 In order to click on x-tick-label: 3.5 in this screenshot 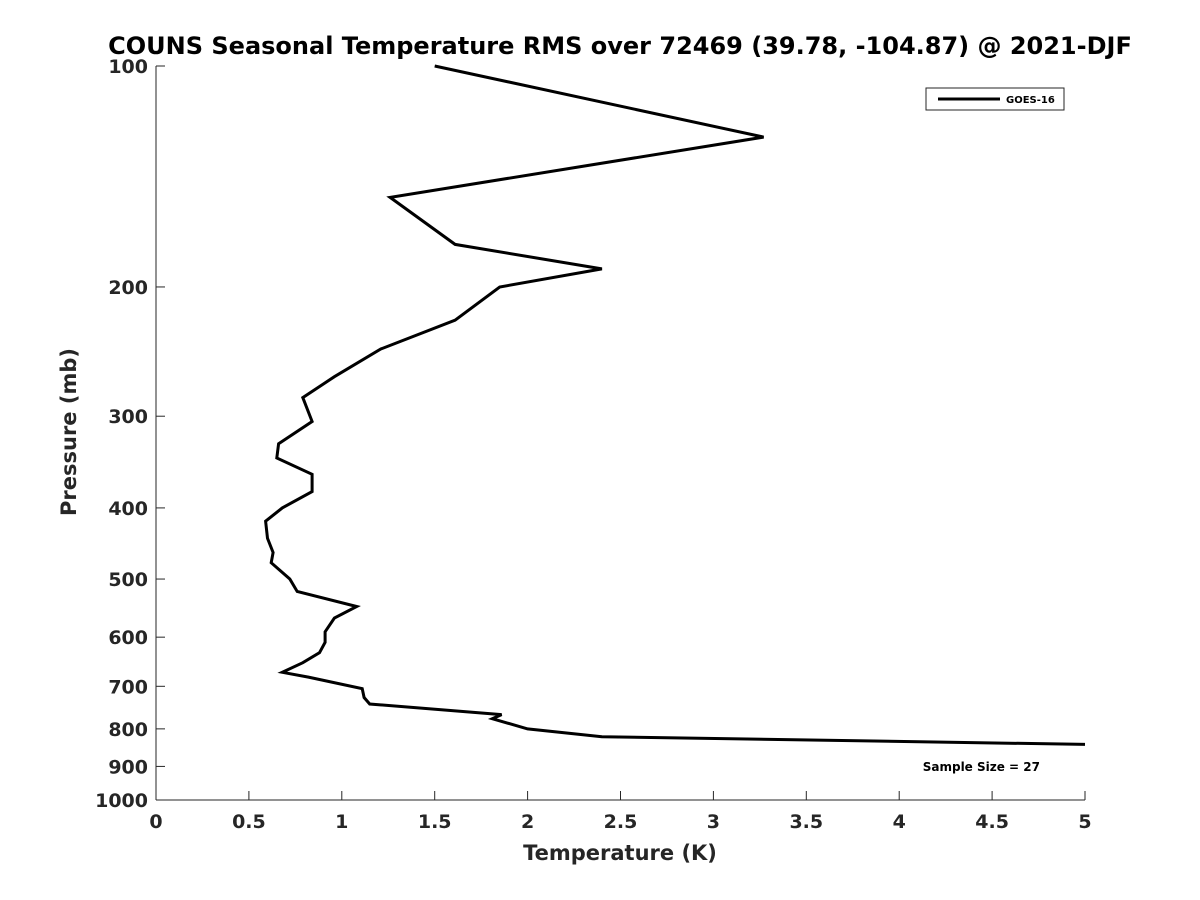, I will do `click(806, 822)`.